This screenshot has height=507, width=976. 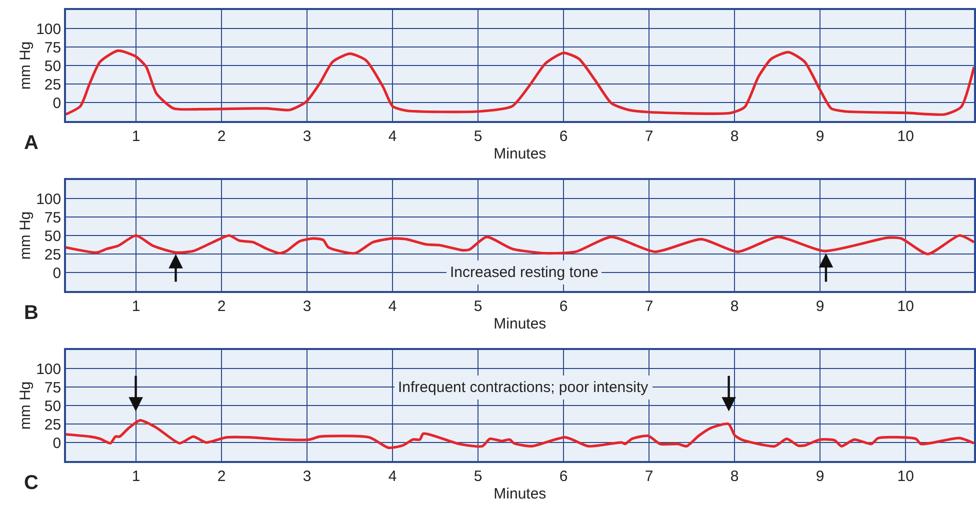 I want to click on annotation: Increased resting tone, so click(x=524, y=272).